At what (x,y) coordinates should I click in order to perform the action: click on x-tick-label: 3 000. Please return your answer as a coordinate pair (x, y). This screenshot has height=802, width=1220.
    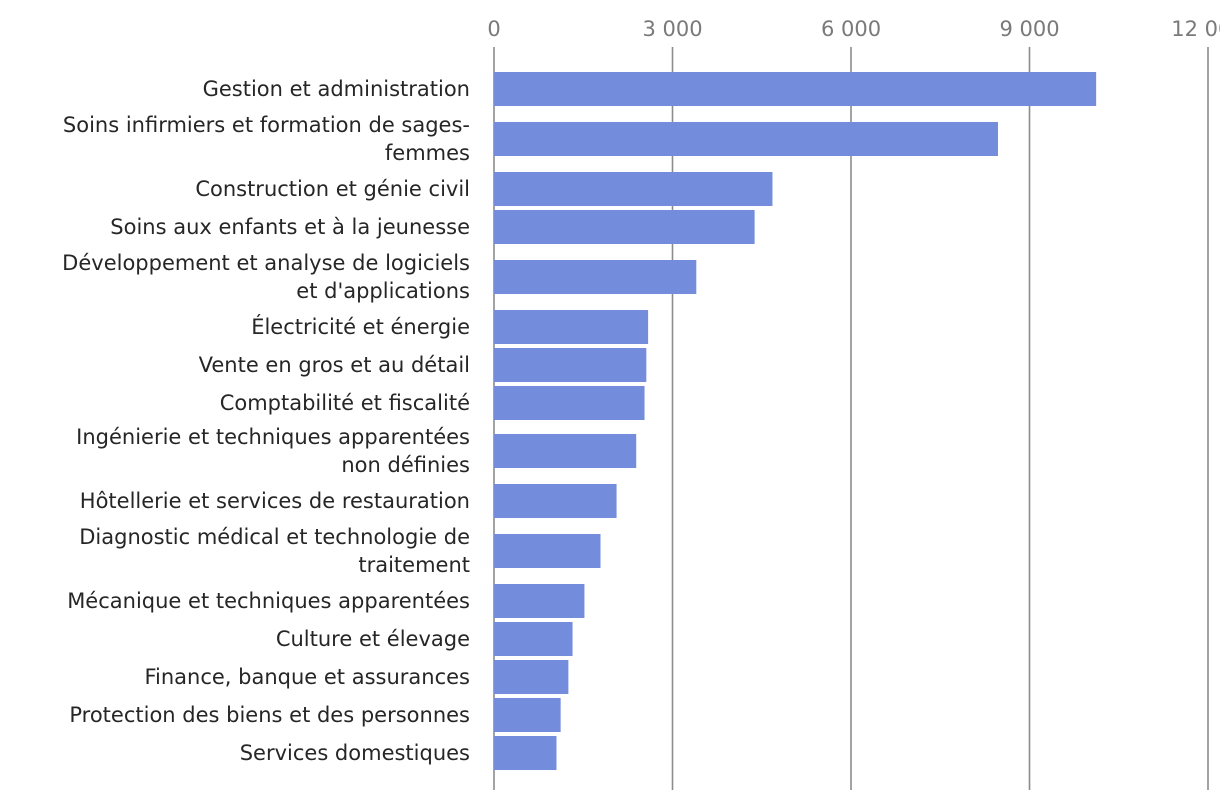
    Looking at the image, I should click on (672, 29).